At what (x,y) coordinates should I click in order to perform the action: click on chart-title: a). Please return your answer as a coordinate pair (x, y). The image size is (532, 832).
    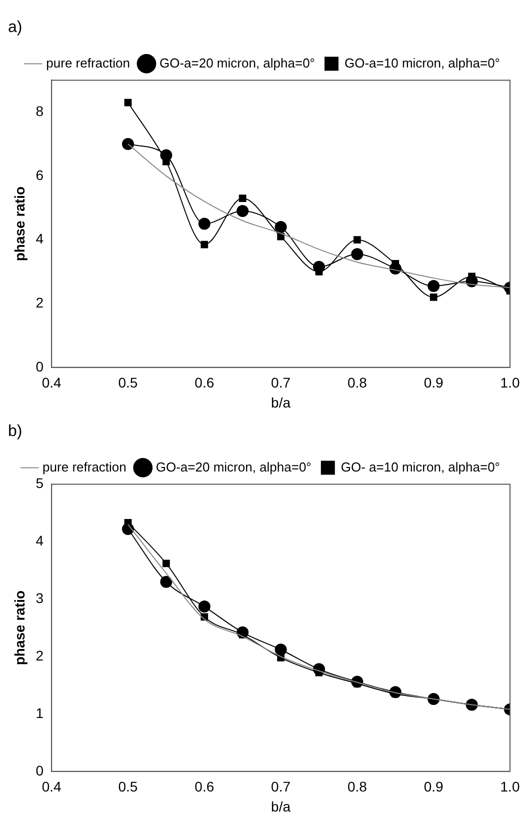
    Looking at the image, I should click on (15, 27).